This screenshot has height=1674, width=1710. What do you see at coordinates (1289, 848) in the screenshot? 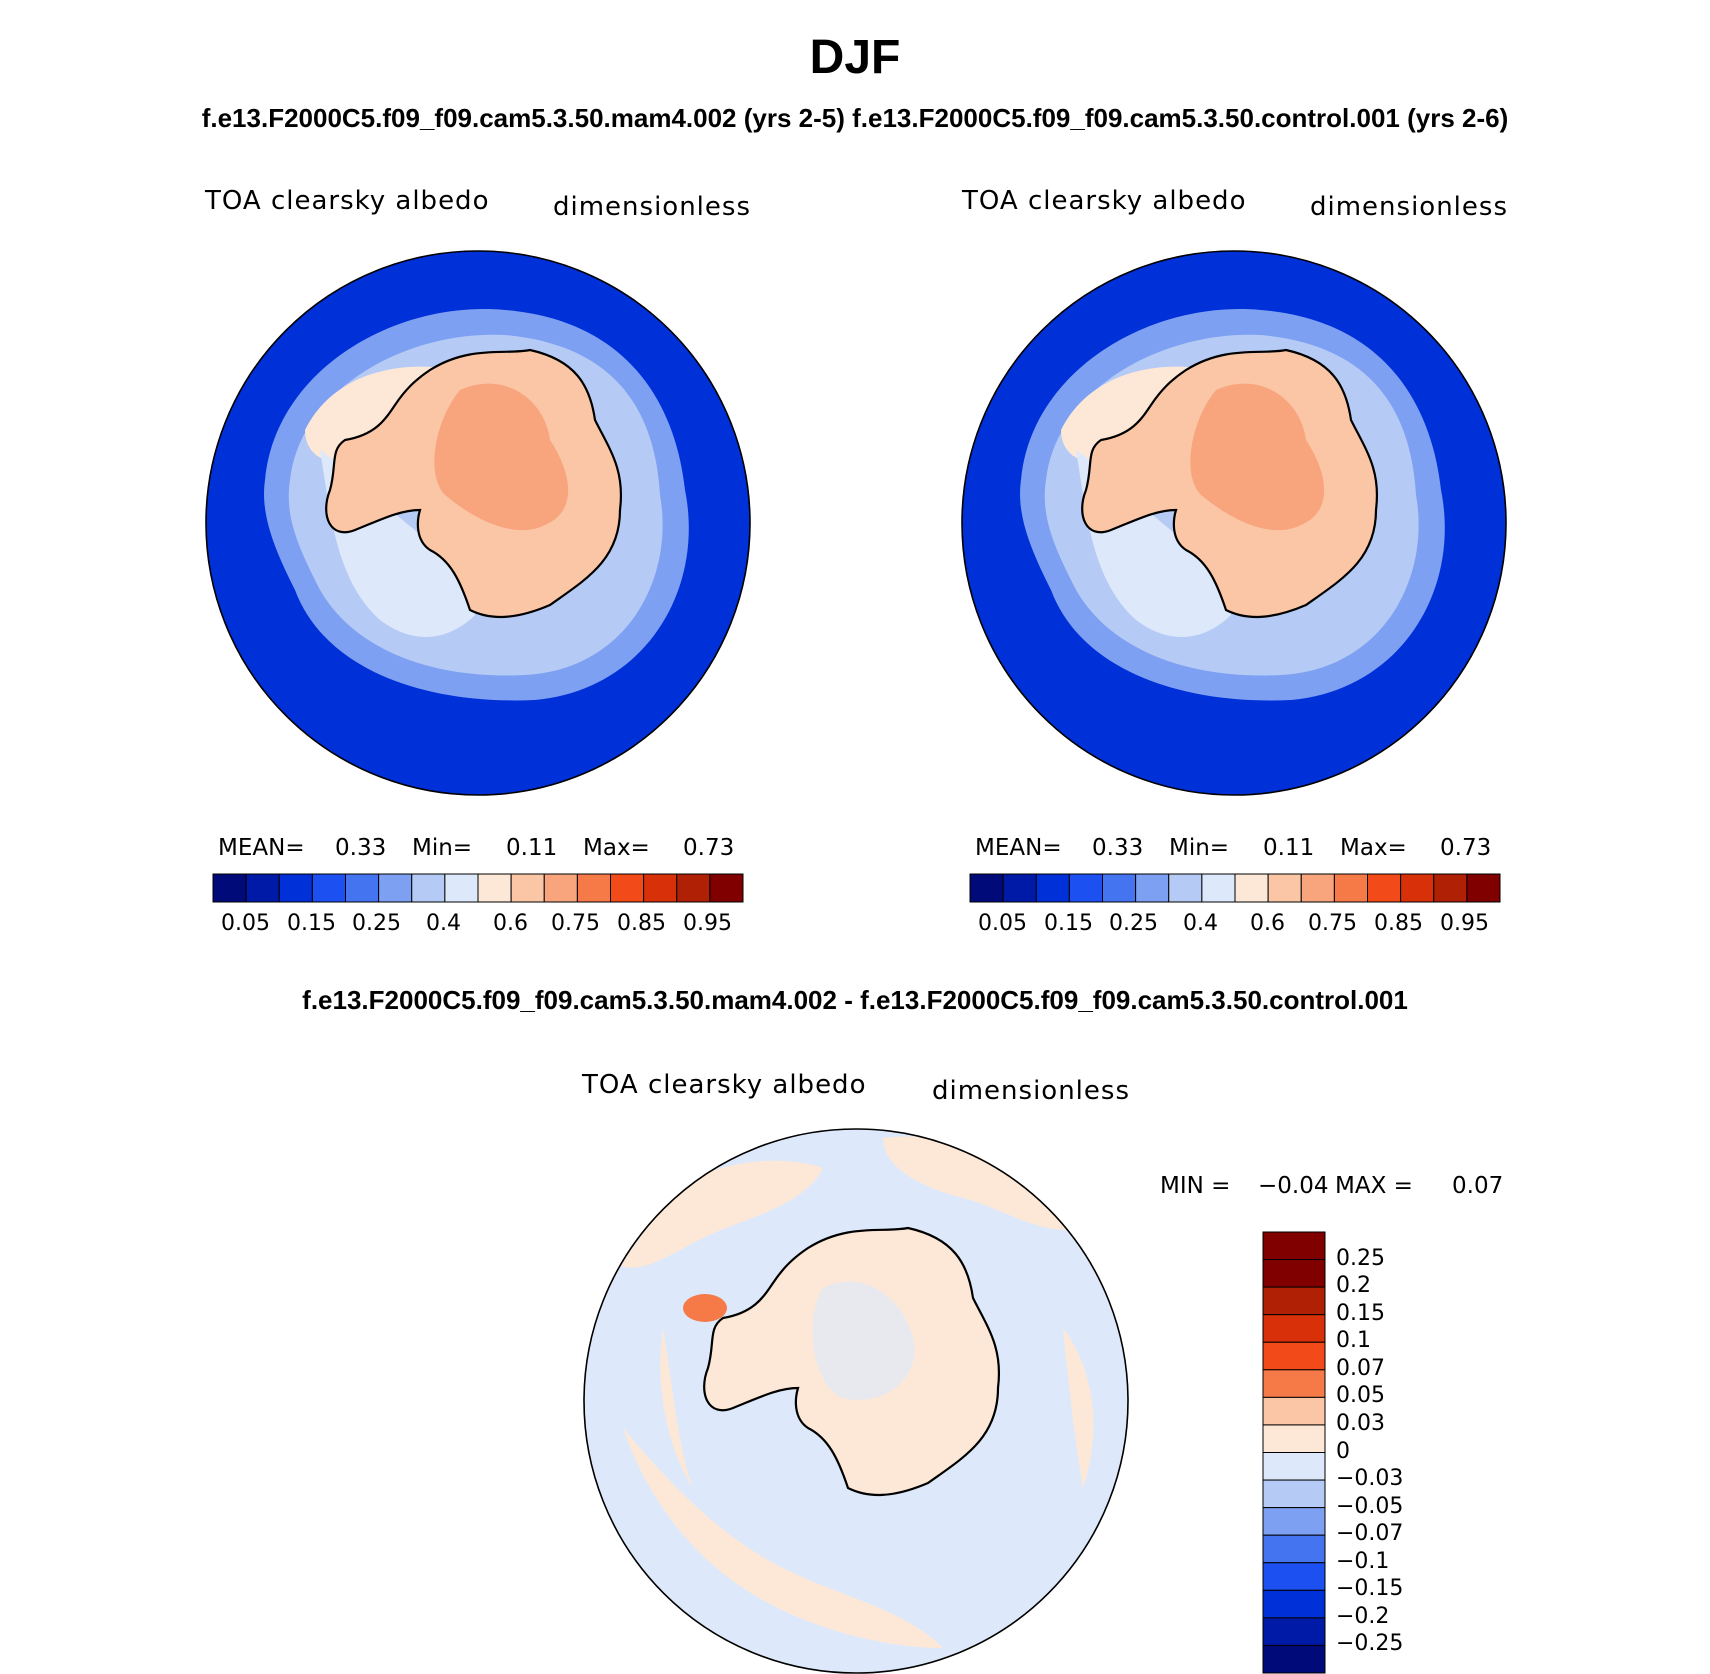
I see `panel2-min-value: 0.11` at bounding box center [1289, 848].